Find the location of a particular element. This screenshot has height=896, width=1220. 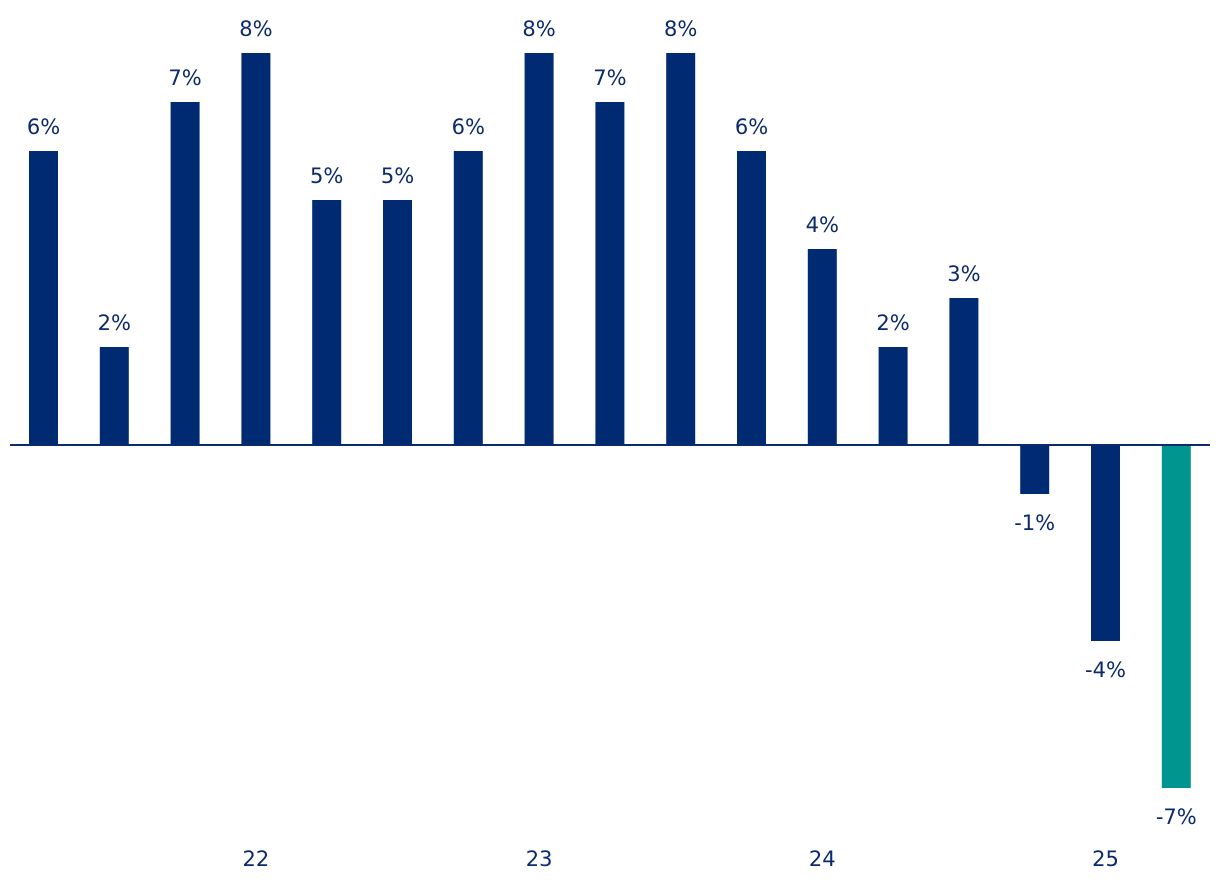

bar-value-label-11: 6% is located at coordinates (751, 127).